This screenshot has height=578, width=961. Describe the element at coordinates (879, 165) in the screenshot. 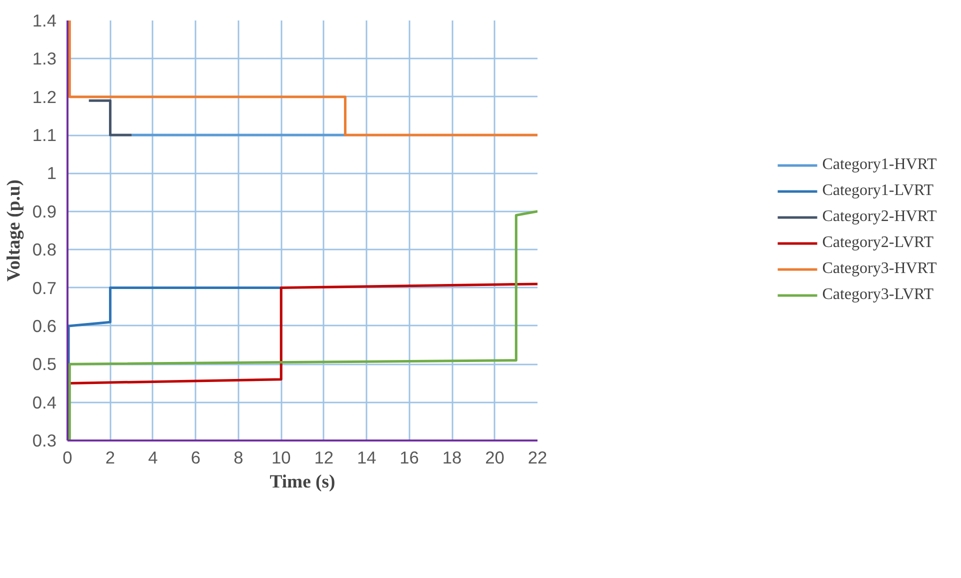

I see `legend-label: Category1-HVRT` at that location.